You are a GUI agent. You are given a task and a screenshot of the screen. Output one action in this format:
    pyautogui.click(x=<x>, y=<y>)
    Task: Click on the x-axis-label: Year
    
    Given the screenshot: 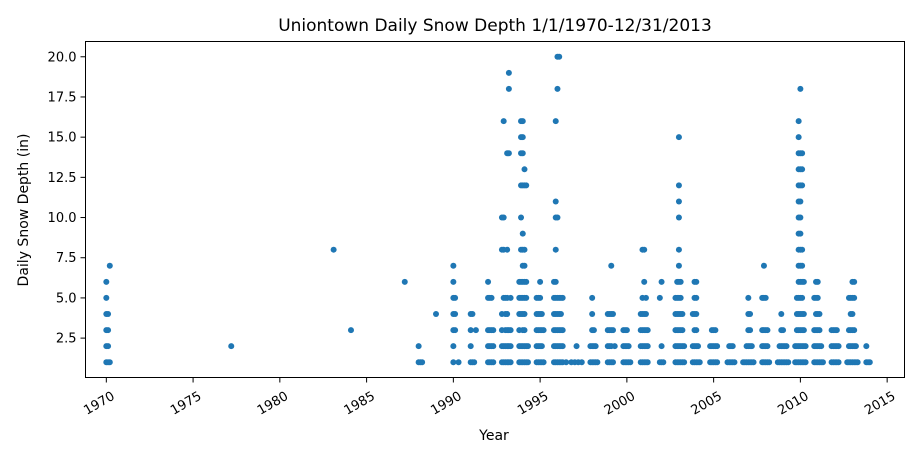 What is the action you would take?
    pyautogui.click(x=493, y=436)
    